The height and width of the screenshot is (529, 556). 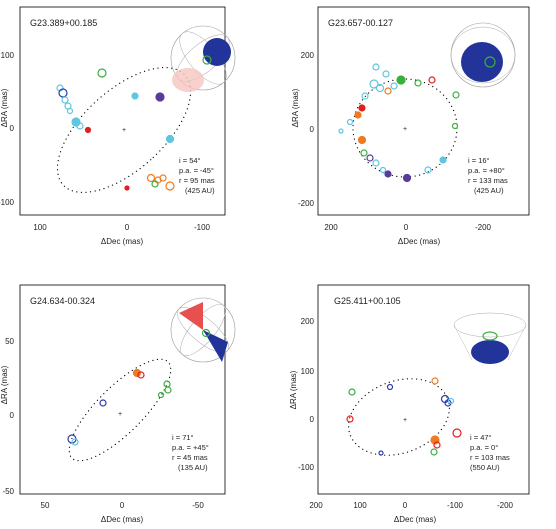 What do you see at coordinates (8, 416) in the screenshot?
I see `panel-3-yticks: 50 0 -50` at bounding box center [8, 416].